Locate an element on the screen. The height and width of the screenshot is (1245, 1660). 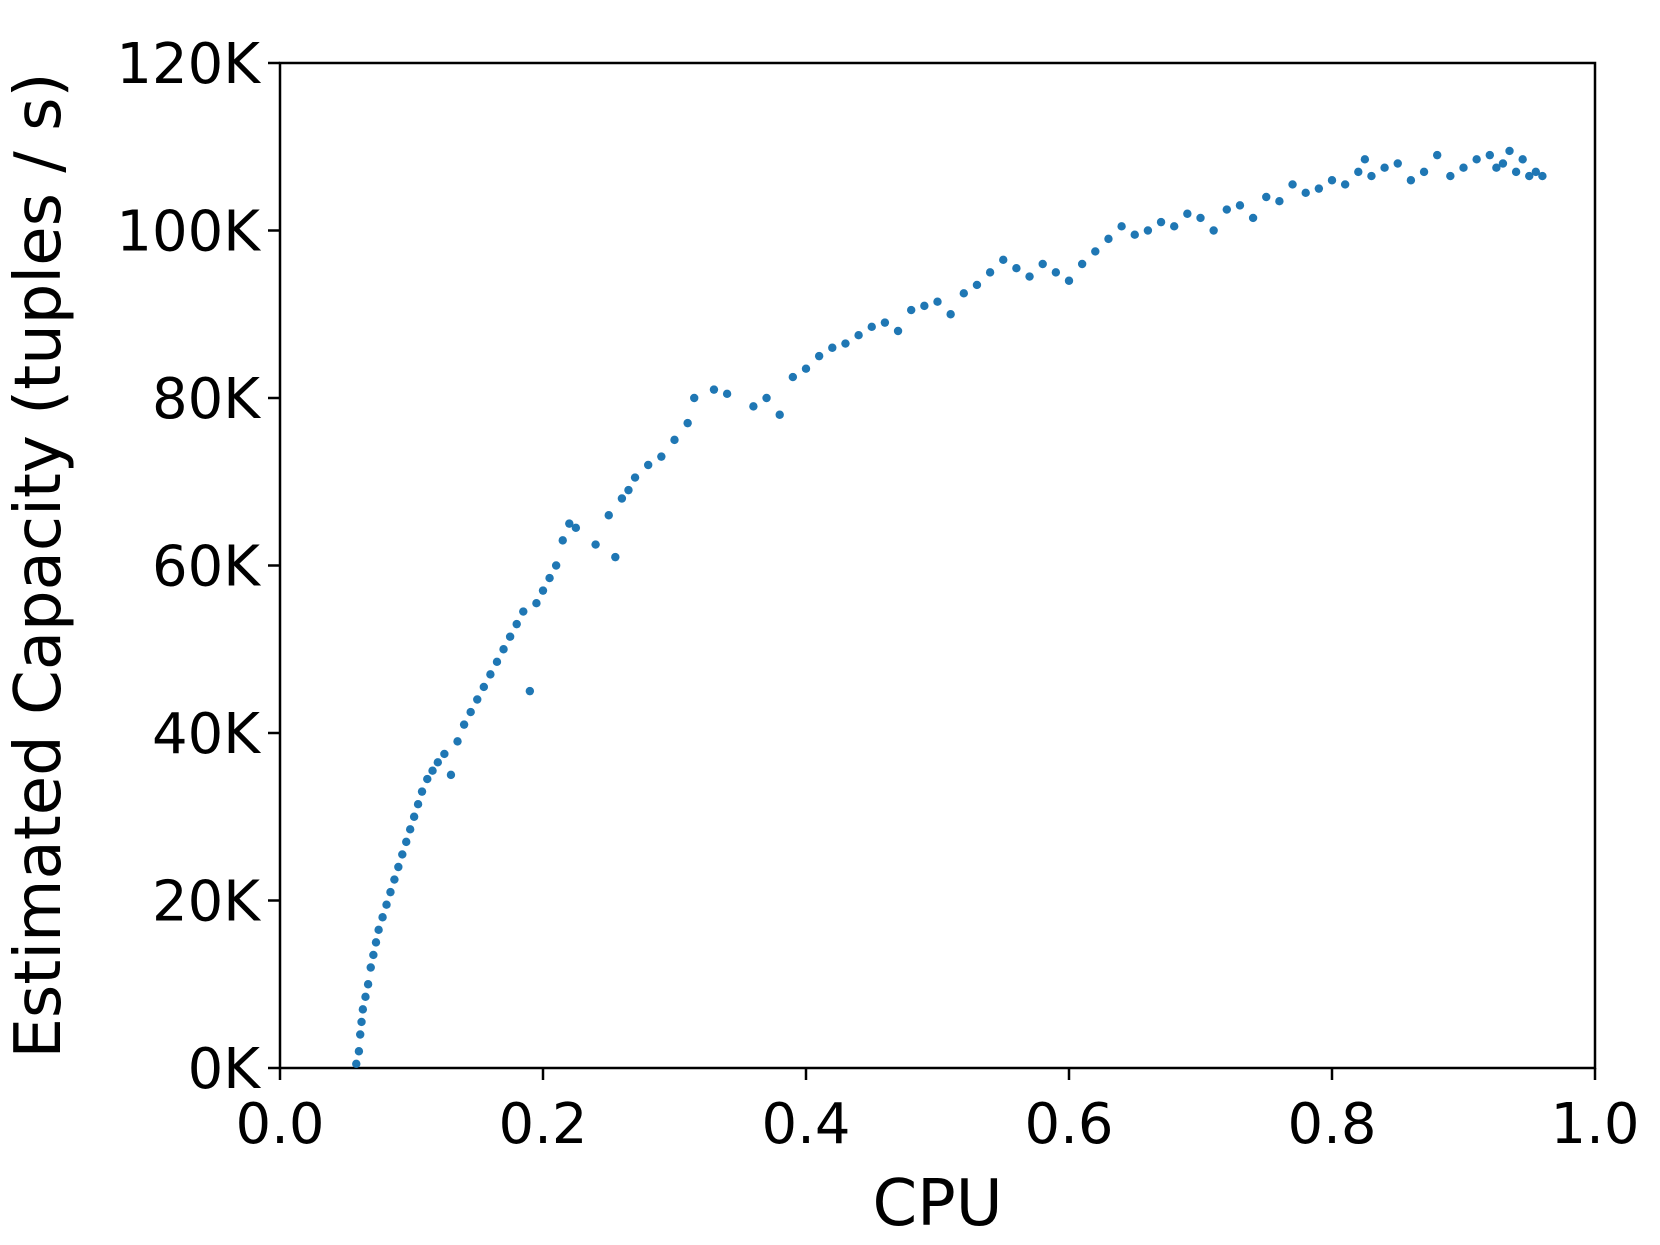
y-tick-label: 20K is located at coordinates (206, 902).